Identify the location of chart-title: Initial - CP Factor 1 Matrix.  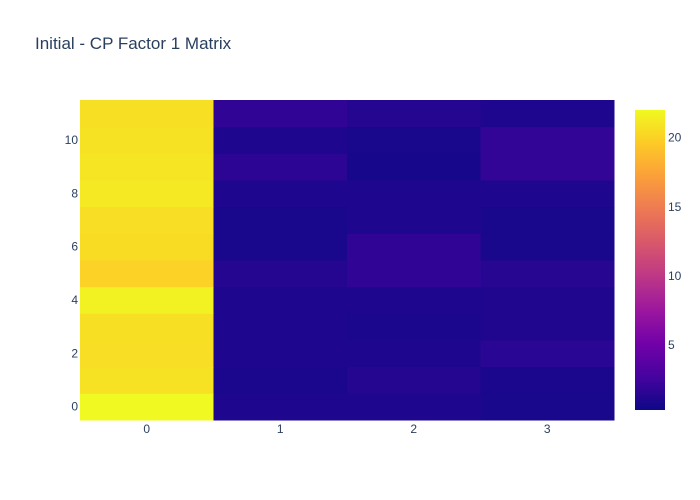
(133, 43).